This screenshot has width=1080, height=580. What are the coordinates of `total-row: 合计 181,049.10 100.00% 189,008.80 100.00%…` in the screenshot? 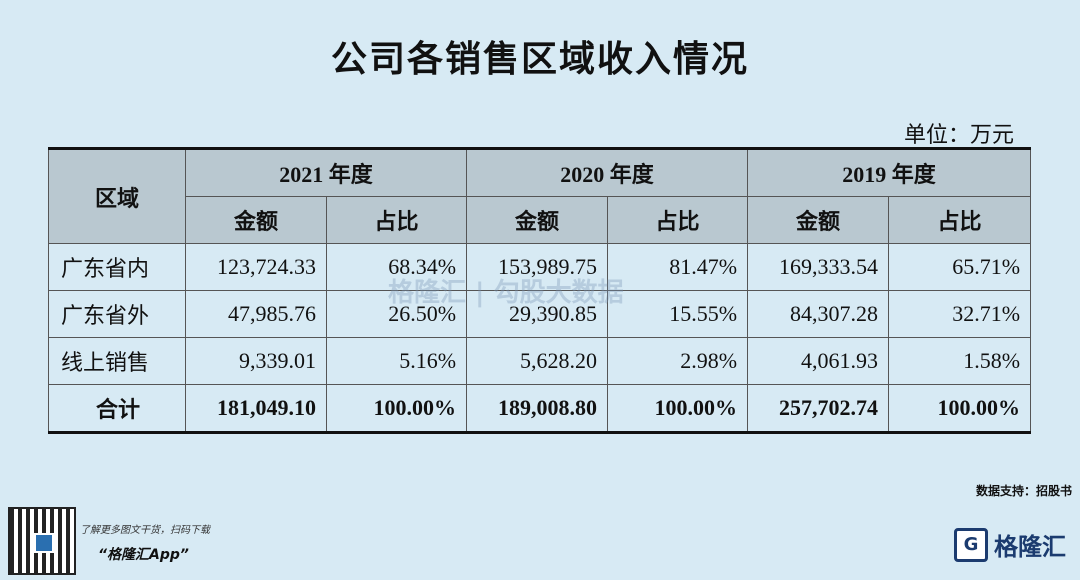 It's located at (540, 409).